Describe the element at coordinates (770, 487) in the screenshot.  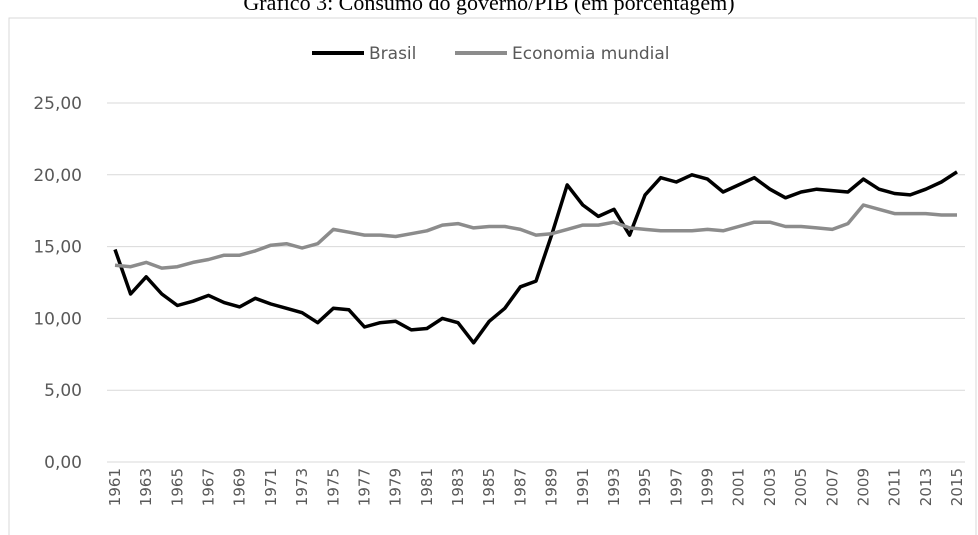
I see `x-tick-label: 2003` at that location.